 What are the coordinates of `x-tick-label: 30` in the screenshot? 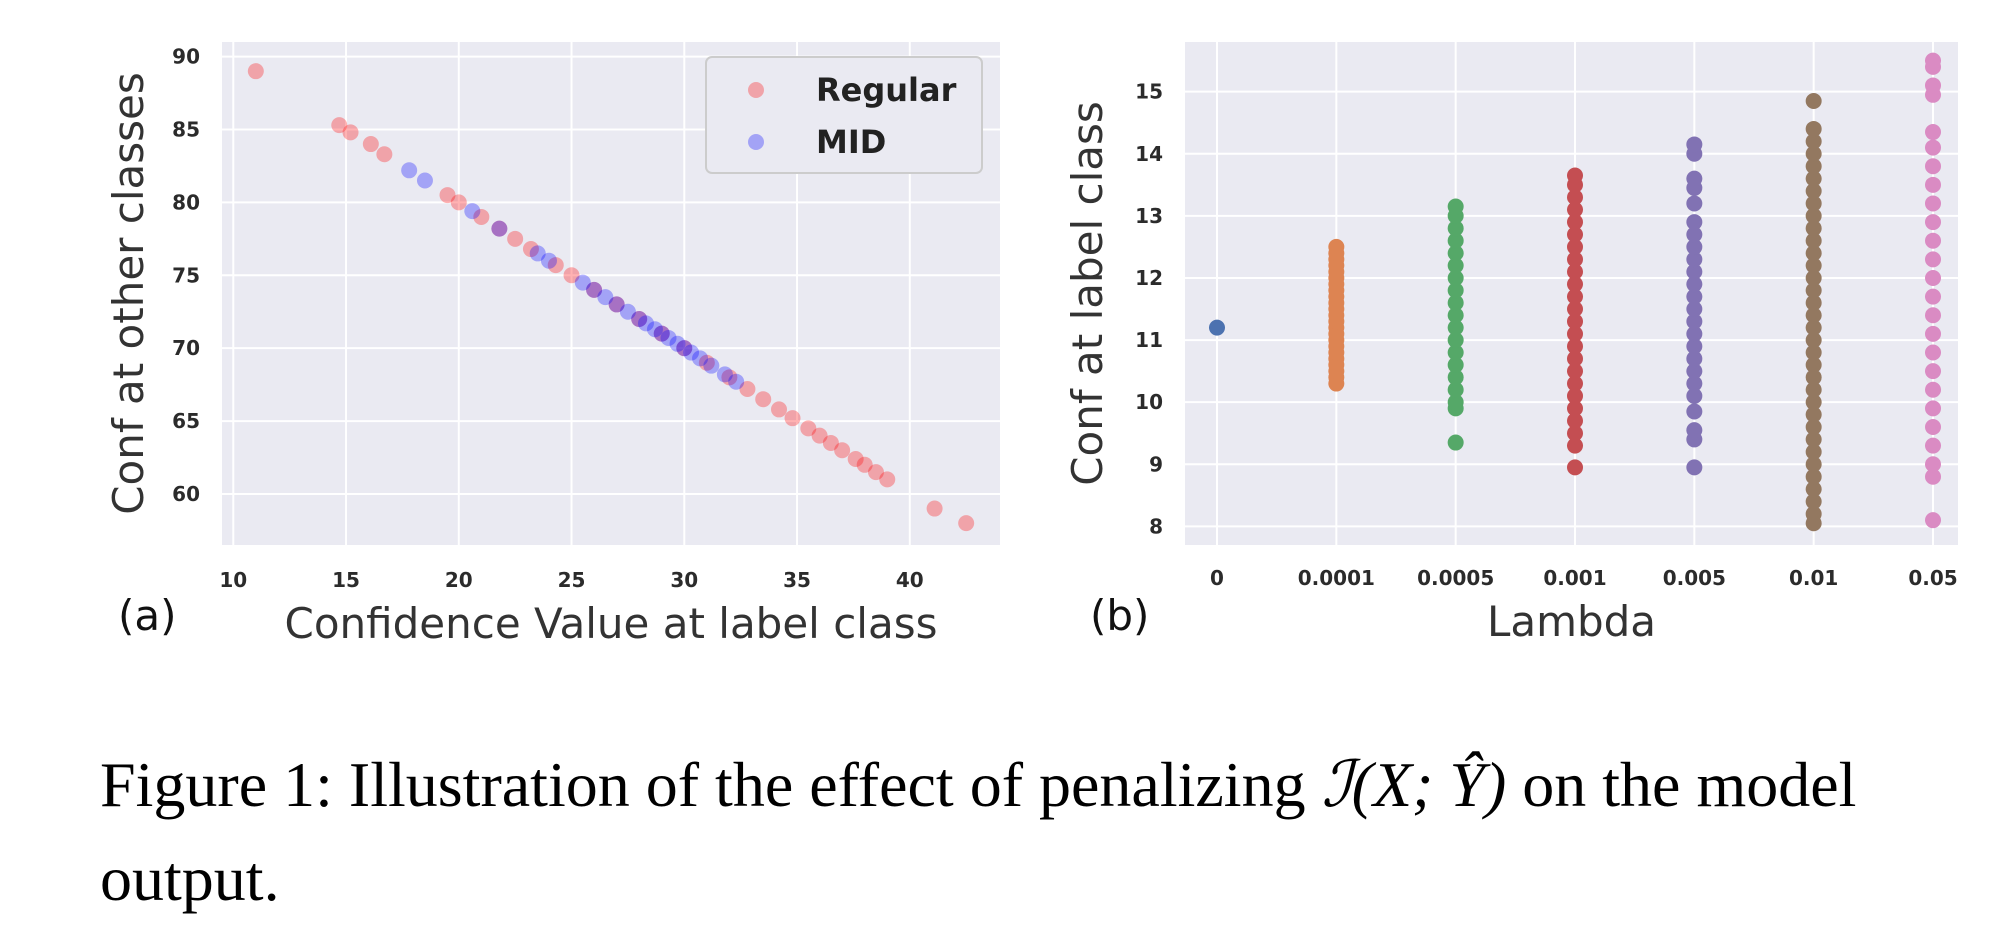 It's located at (684, 580).